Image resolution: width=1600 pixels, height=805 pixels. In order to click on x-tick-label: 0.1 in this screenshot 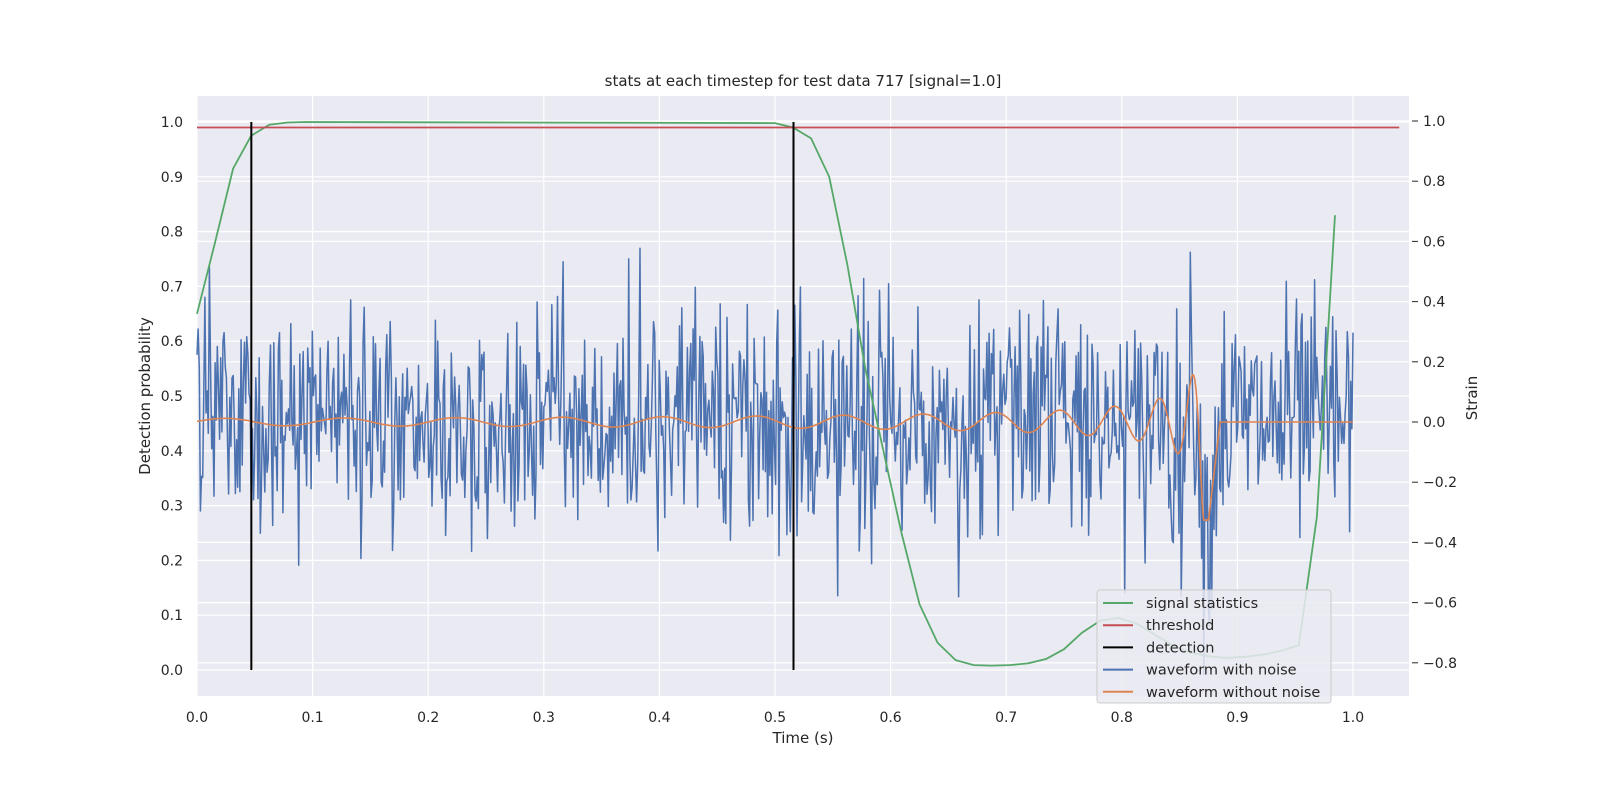, I will do `click(312, 718)`.